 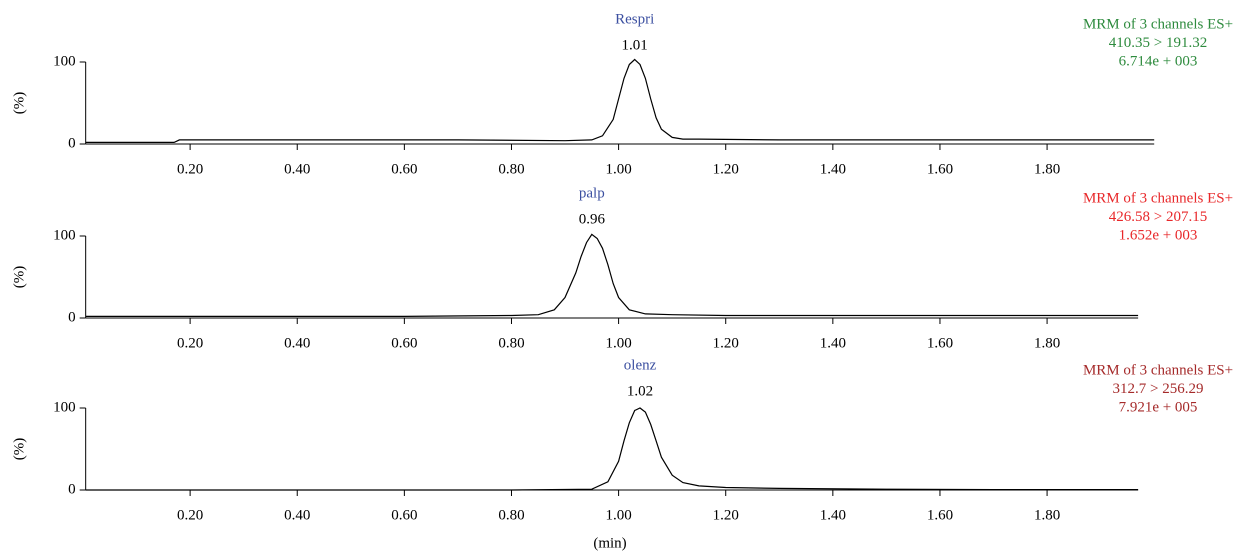 I want to click on peak-time: 1.01, so click(x=635, y=45).